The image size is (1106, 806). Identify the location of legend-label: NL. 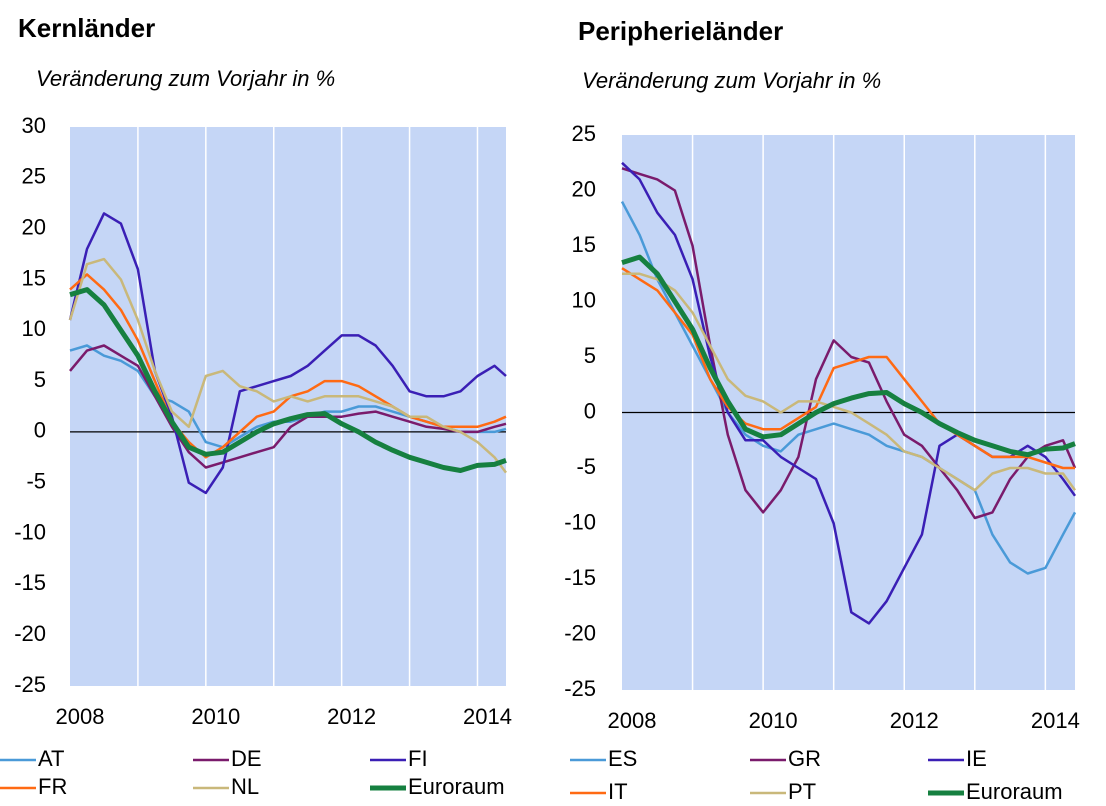
(245, 786).